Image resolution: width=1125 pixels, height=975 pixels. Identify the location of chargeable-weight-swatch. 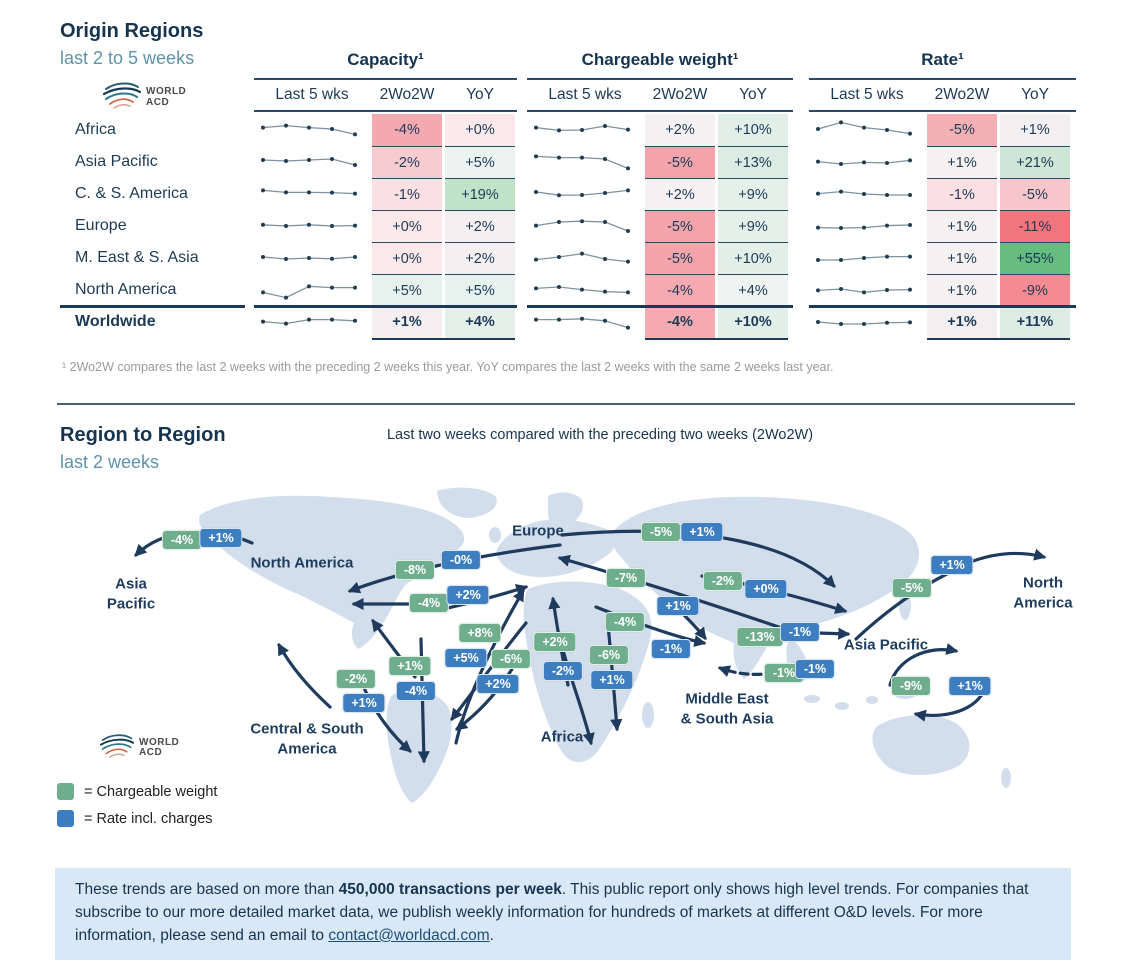
(65, 791).